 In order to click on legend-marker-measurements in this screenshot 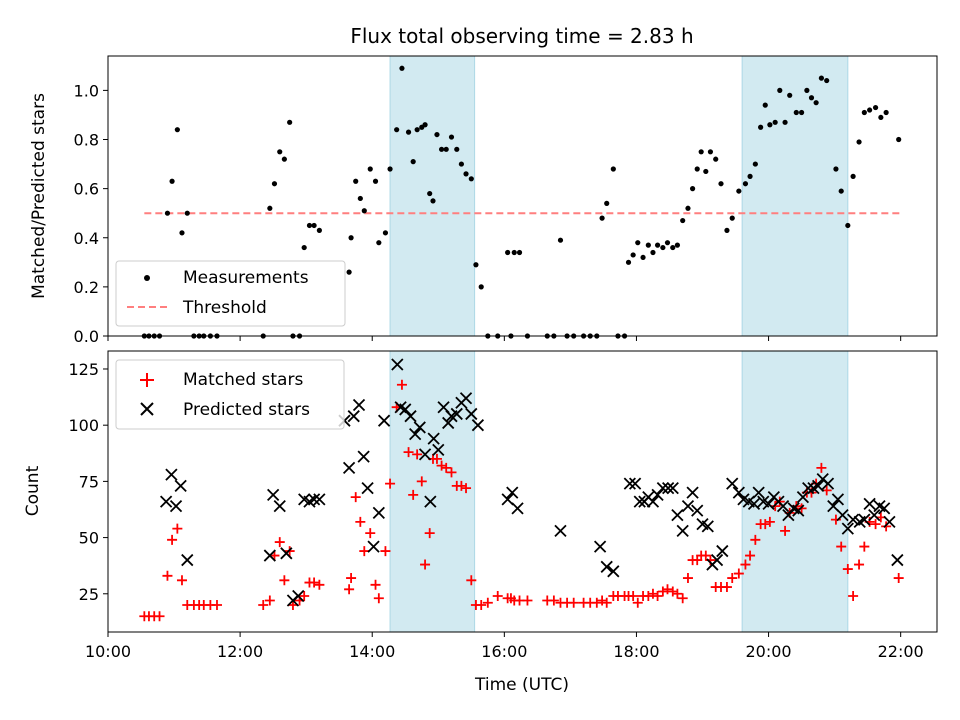, I will do `click(147, 278)`.